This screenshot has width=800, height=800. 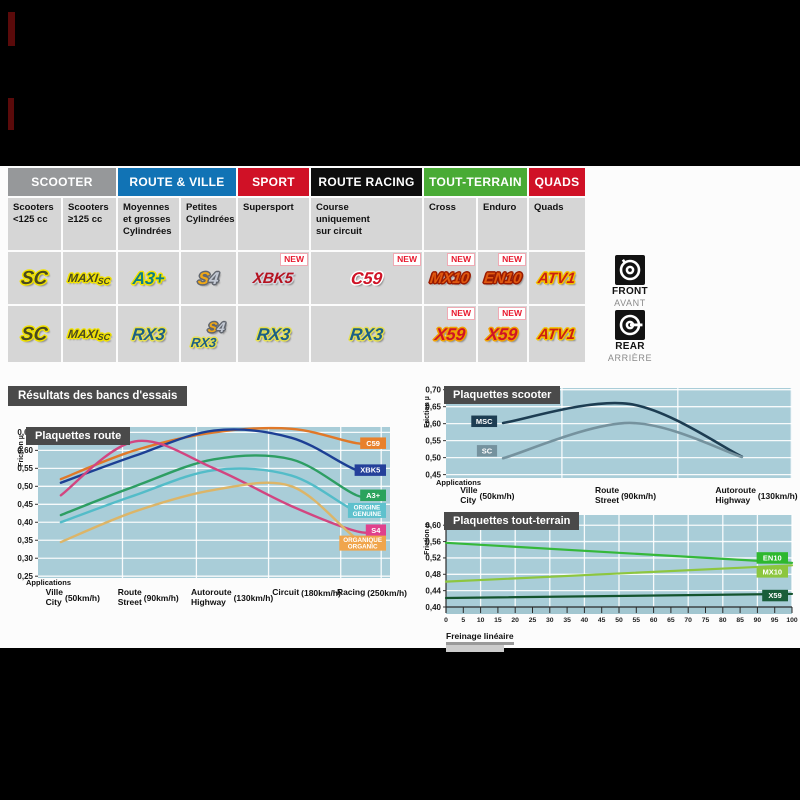 I want to click on svg-text: S4, so click(x=376, y=530).